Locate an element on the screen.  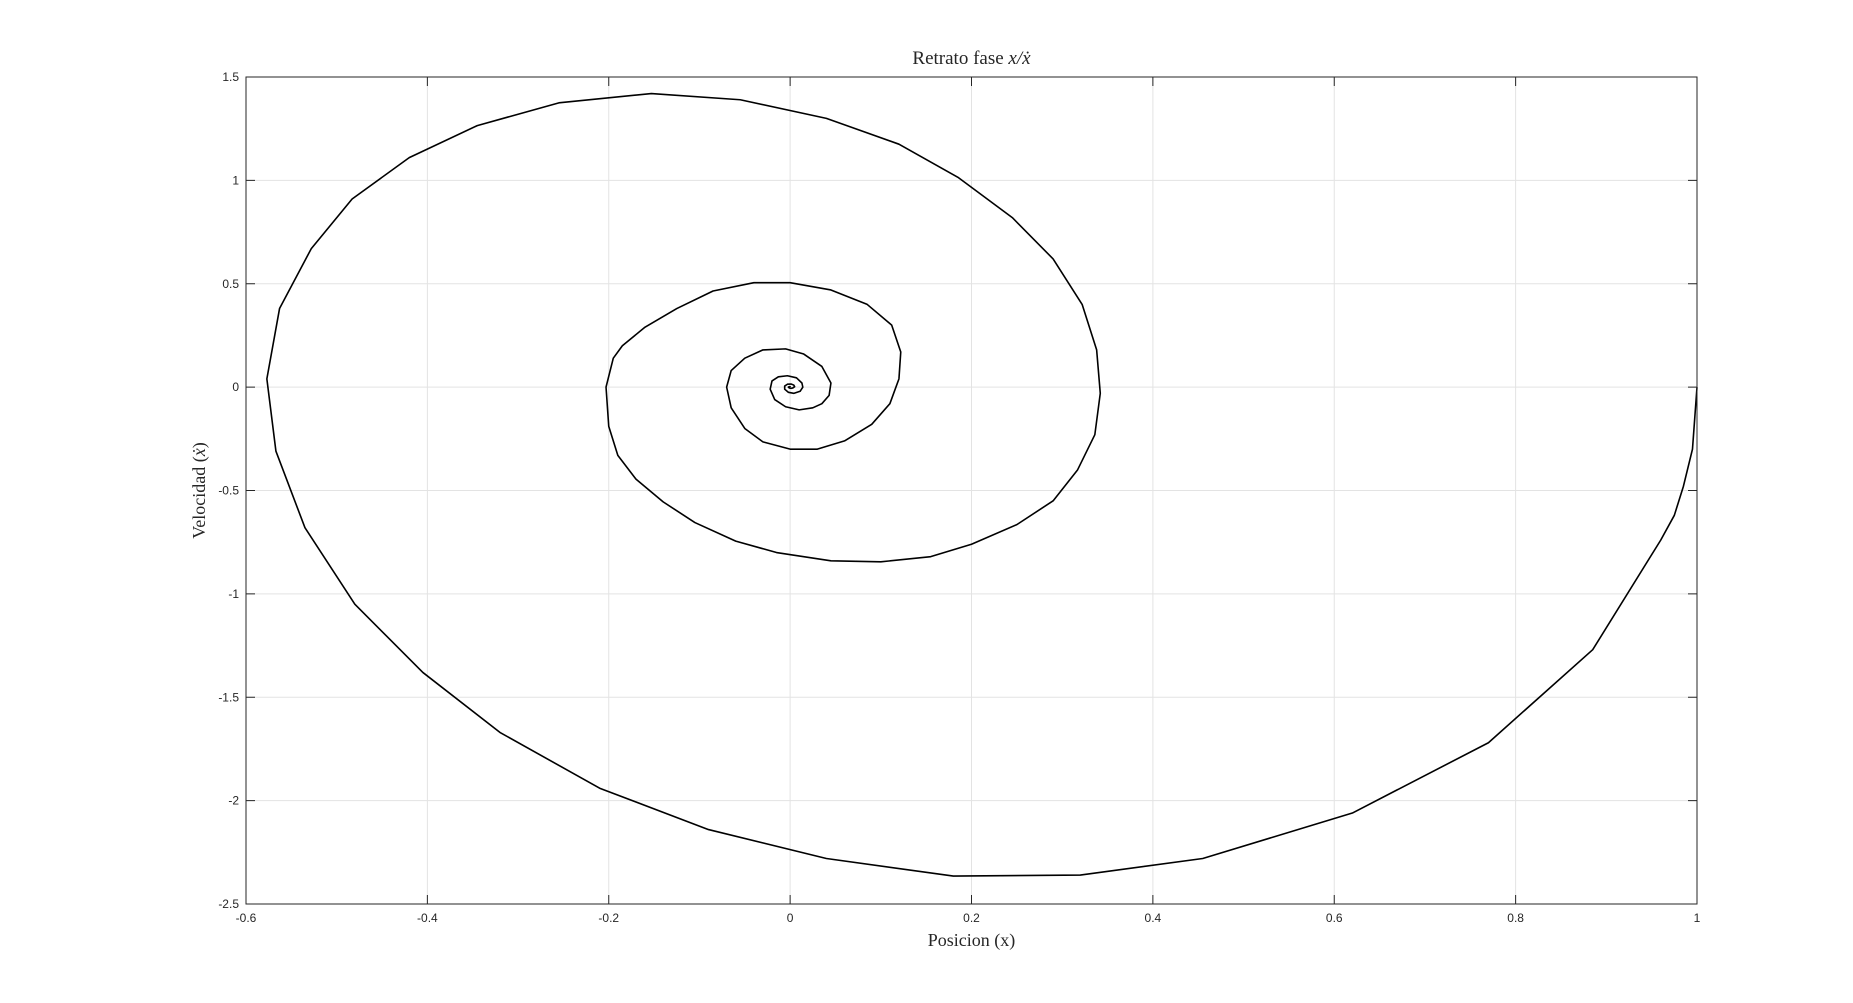
x-tick-label: -0.6 is located at coordinates (246, 918).